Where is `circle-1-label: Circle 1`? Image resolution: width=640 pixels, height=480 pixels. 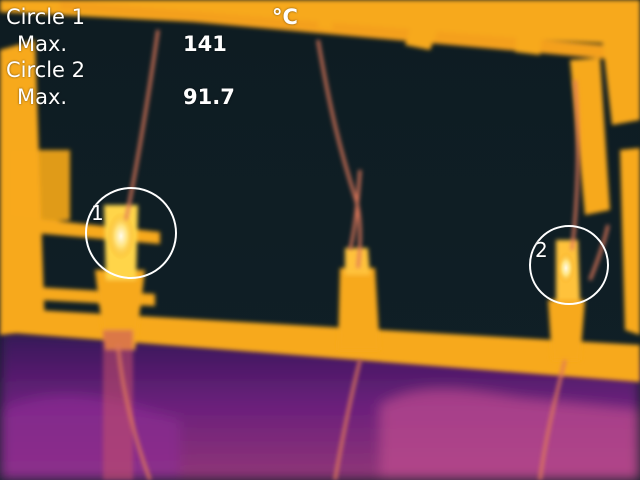
circle-1-label: Circle 1 is located at coordinates (46, 17).